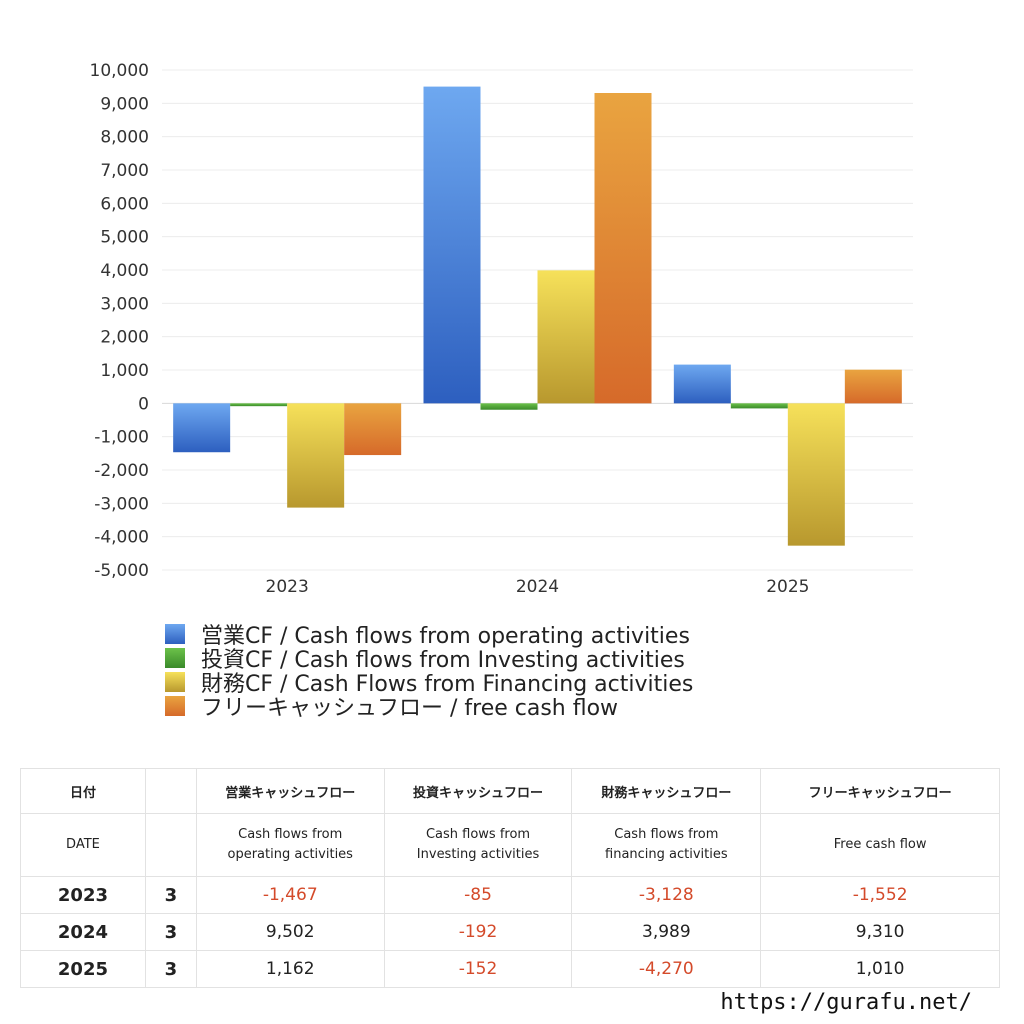  What do you see at coordinates (478, 854) in the screenshot?
I see `header-investing-en-line2: Investing activities` at bounding box center [478, 854].